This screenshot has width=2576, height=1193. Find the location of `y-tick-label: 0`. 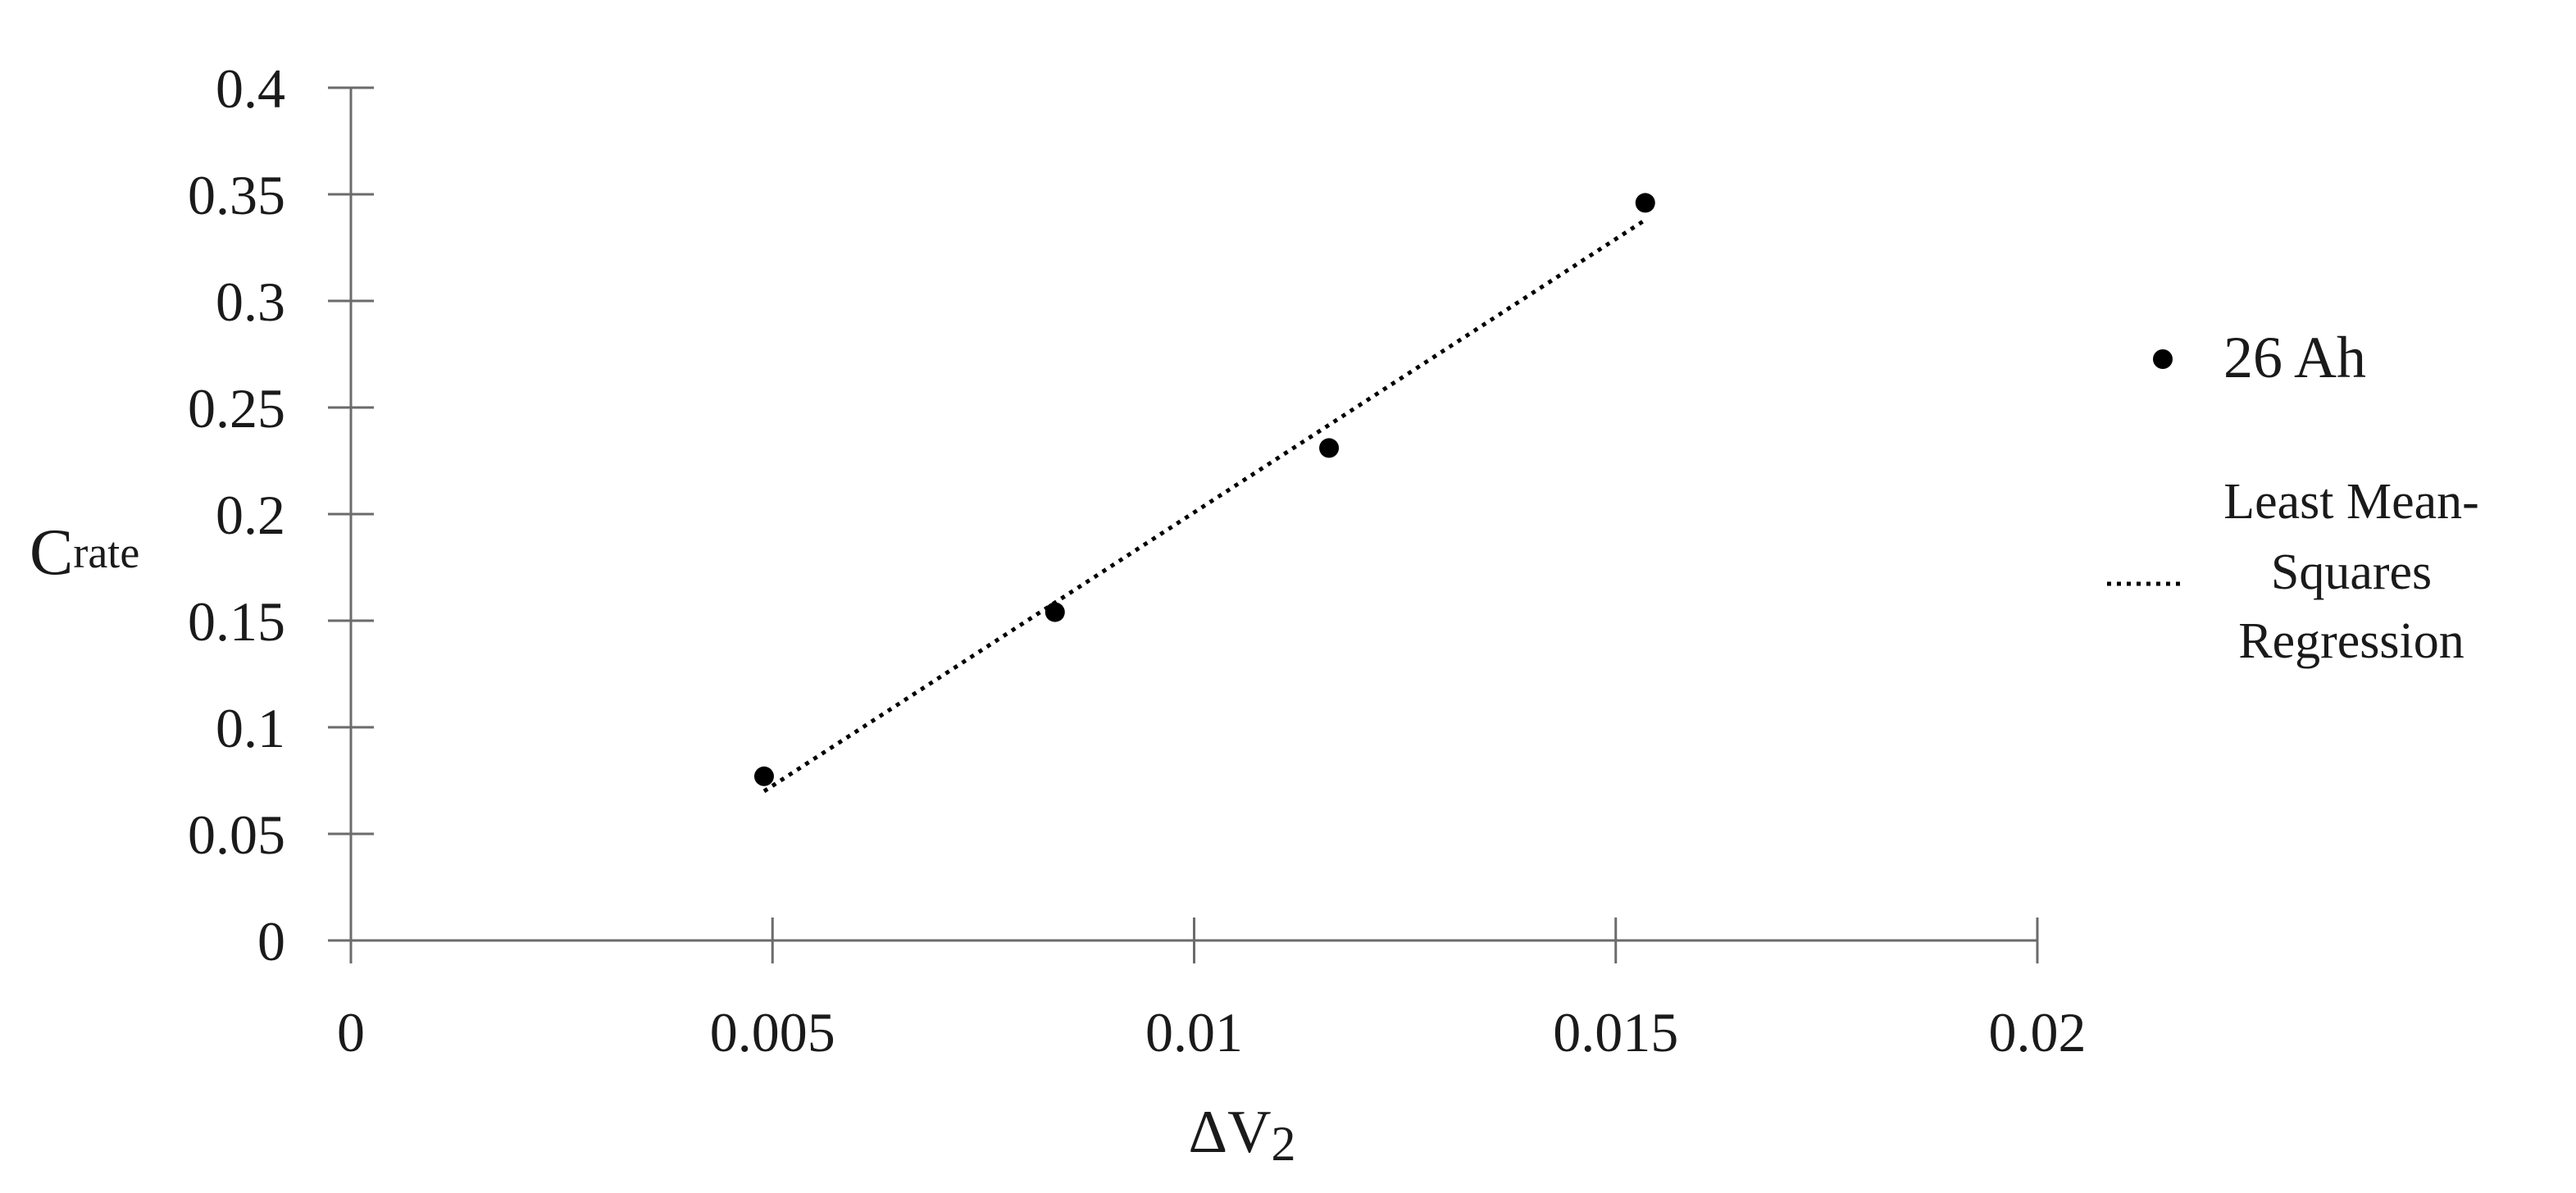

y-tick-label: 0 is located at coordinates (271, 941).